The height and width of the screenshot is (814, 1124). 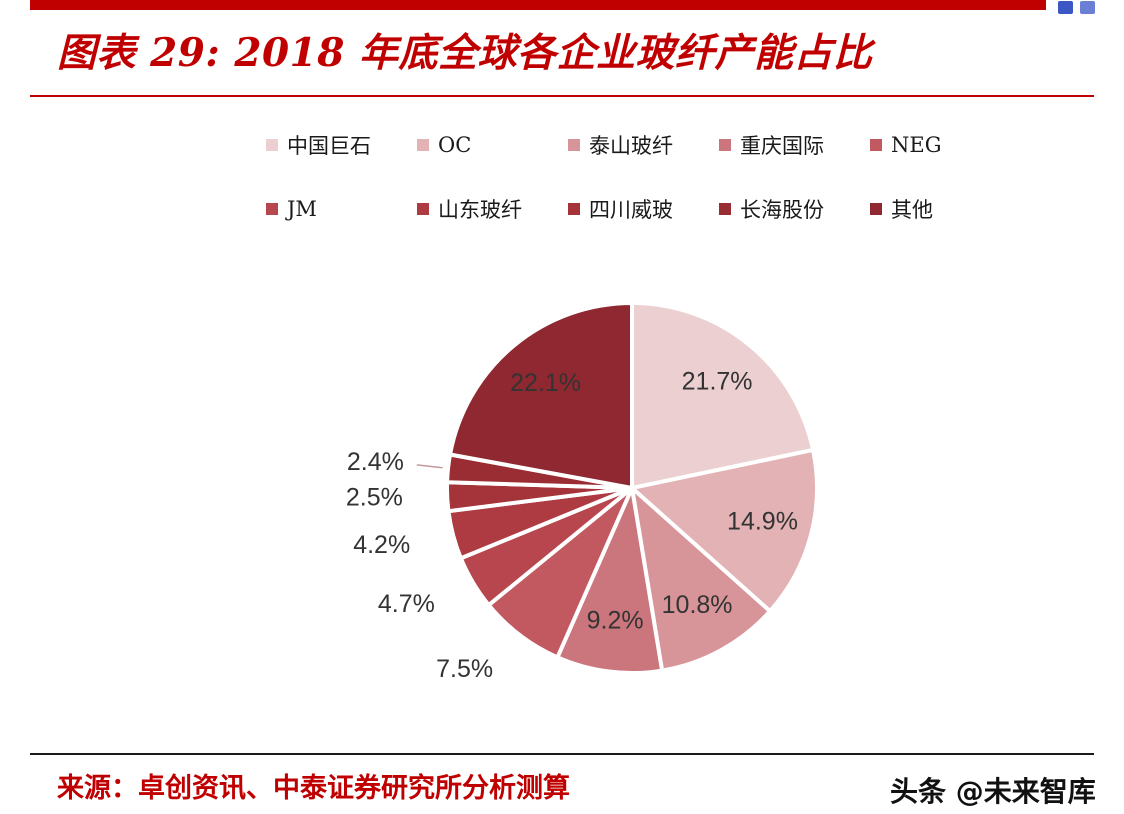 I want to click on legend-label: 泰山玻纤, so click(x=631, y=146).